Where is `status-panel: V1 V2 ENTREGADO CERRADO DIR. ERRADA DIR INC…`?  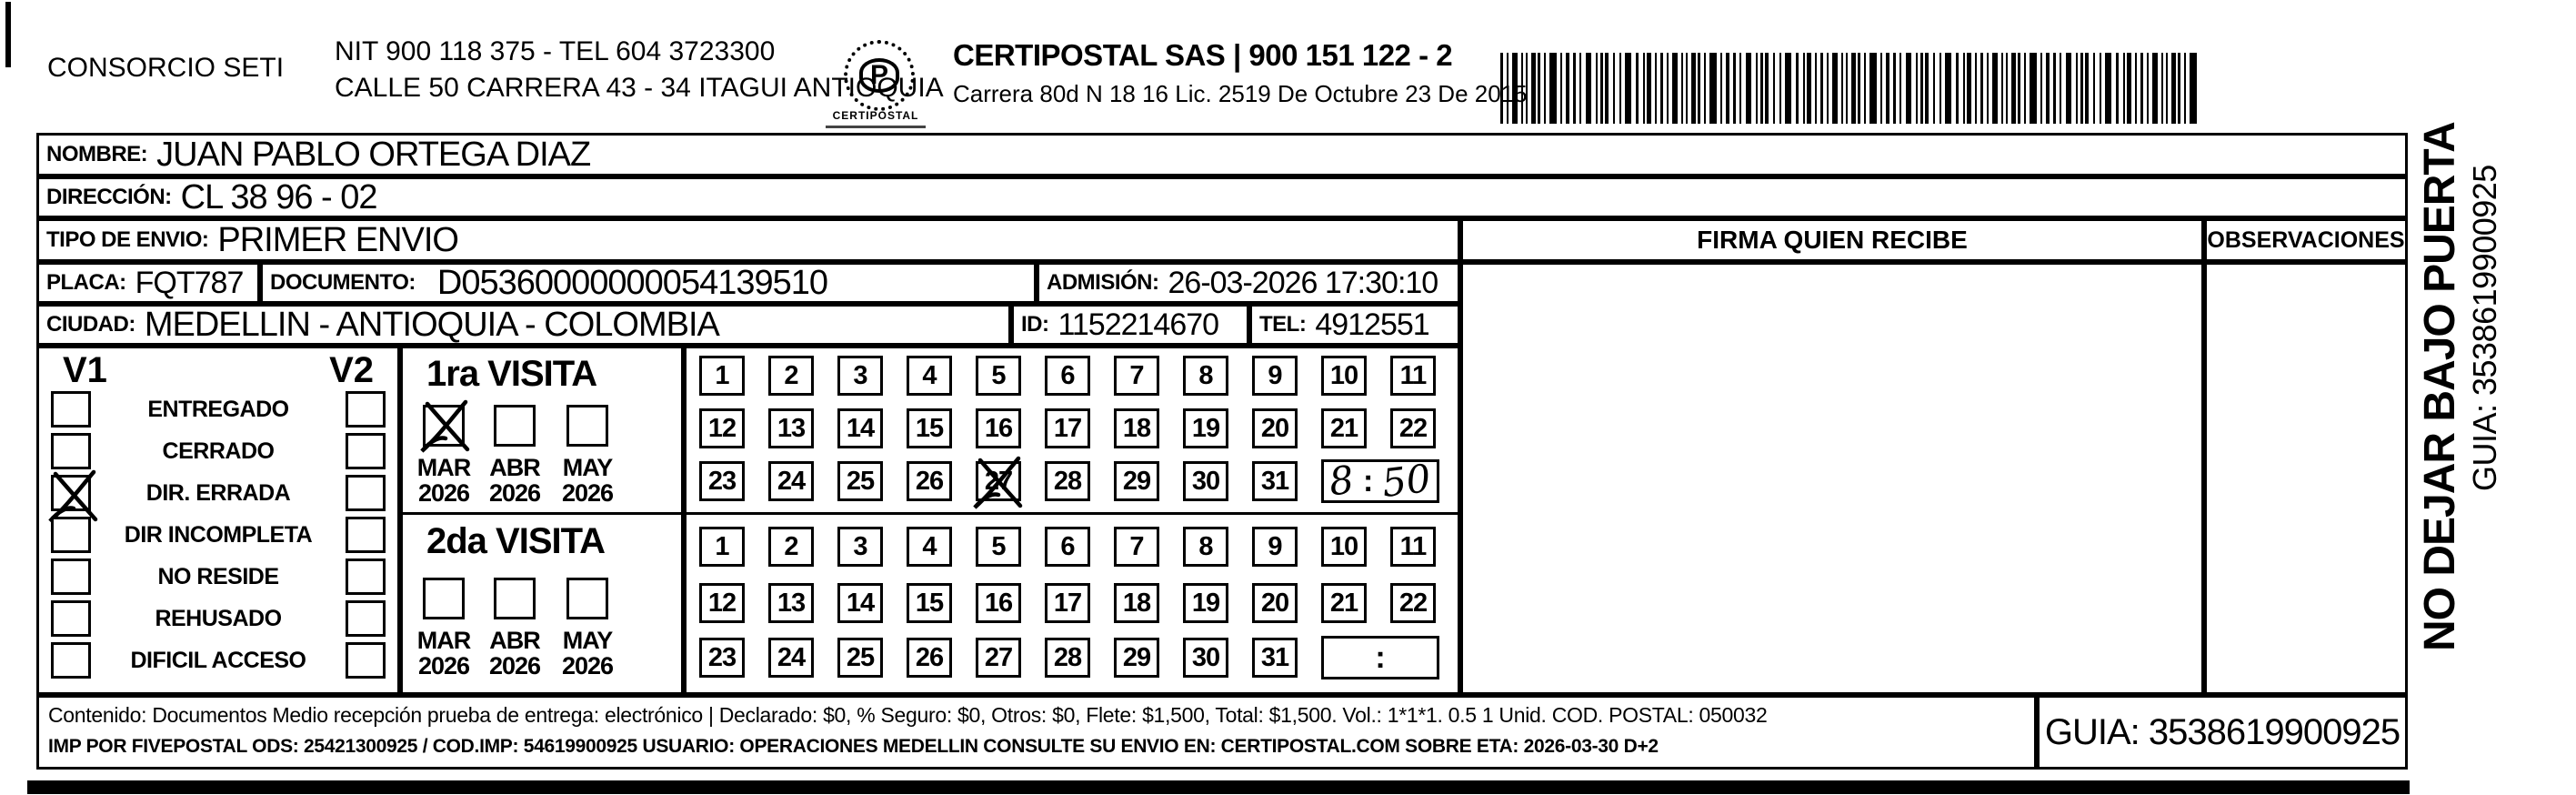
status-panel: V1 V2 ENTREGADO CERRADO DIR. ERRADA DIR INC… is located at coordinates (218, 520).